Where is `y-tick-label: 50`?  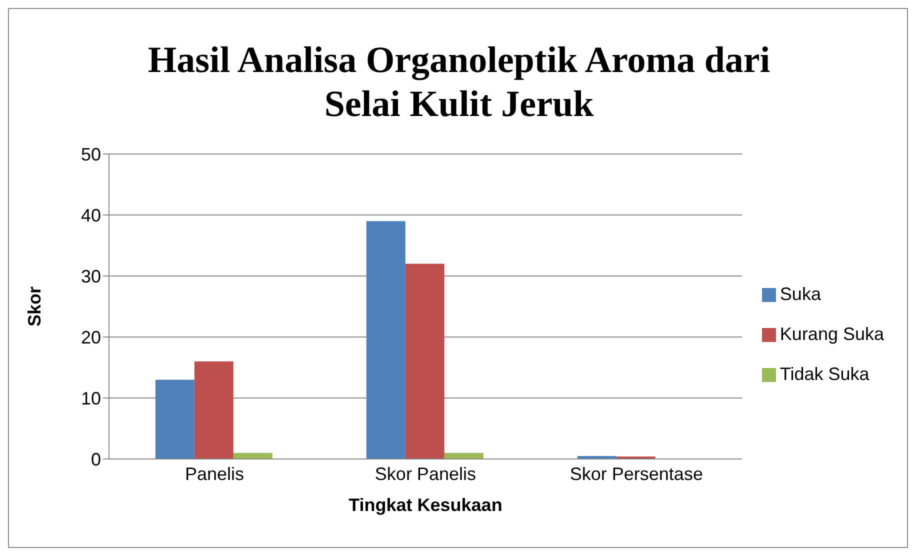 y-tick-label: 50 is located at coordinates (90, 154).